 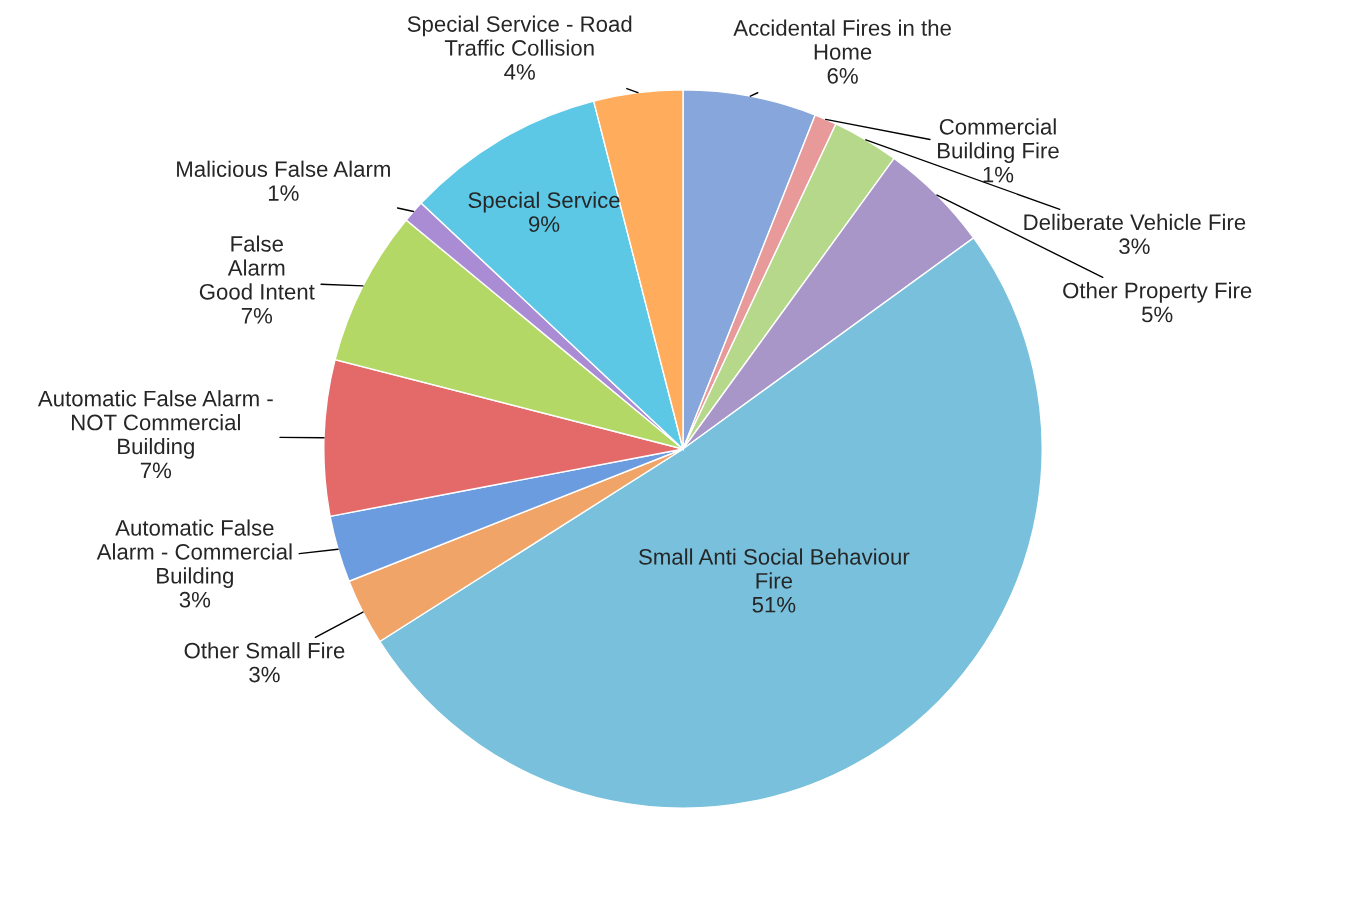 I want to click on slice-label: False Alarm Good Intent, so click(x=257, y=267).